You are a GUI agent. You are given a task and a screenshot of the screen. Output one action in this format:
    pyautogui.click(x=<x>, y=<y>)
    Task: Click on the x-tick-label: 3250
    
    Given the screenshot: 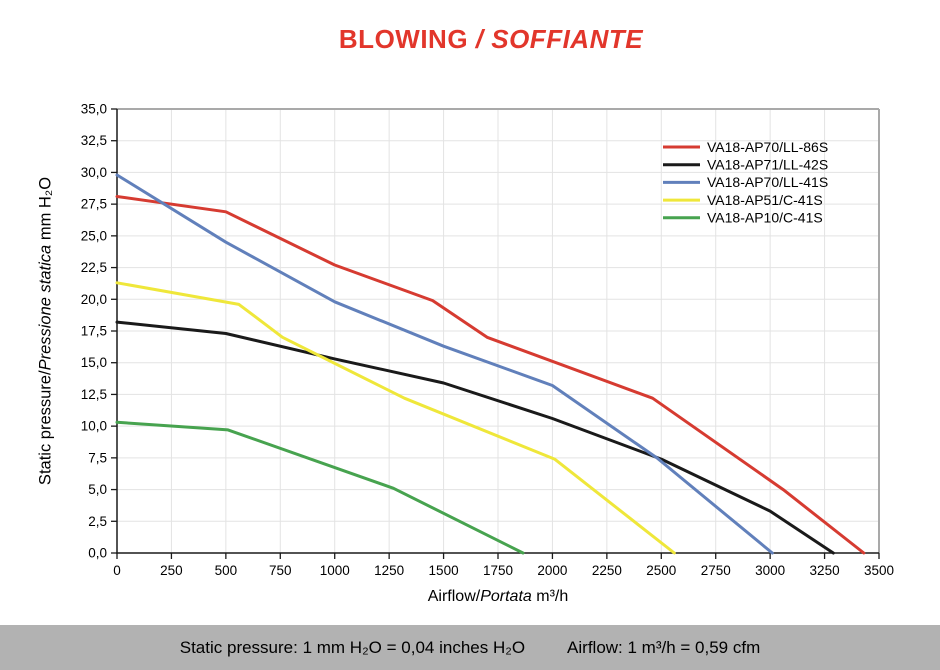 What is the action you would take?
    pyautogui.click(x=825, y=570)
    